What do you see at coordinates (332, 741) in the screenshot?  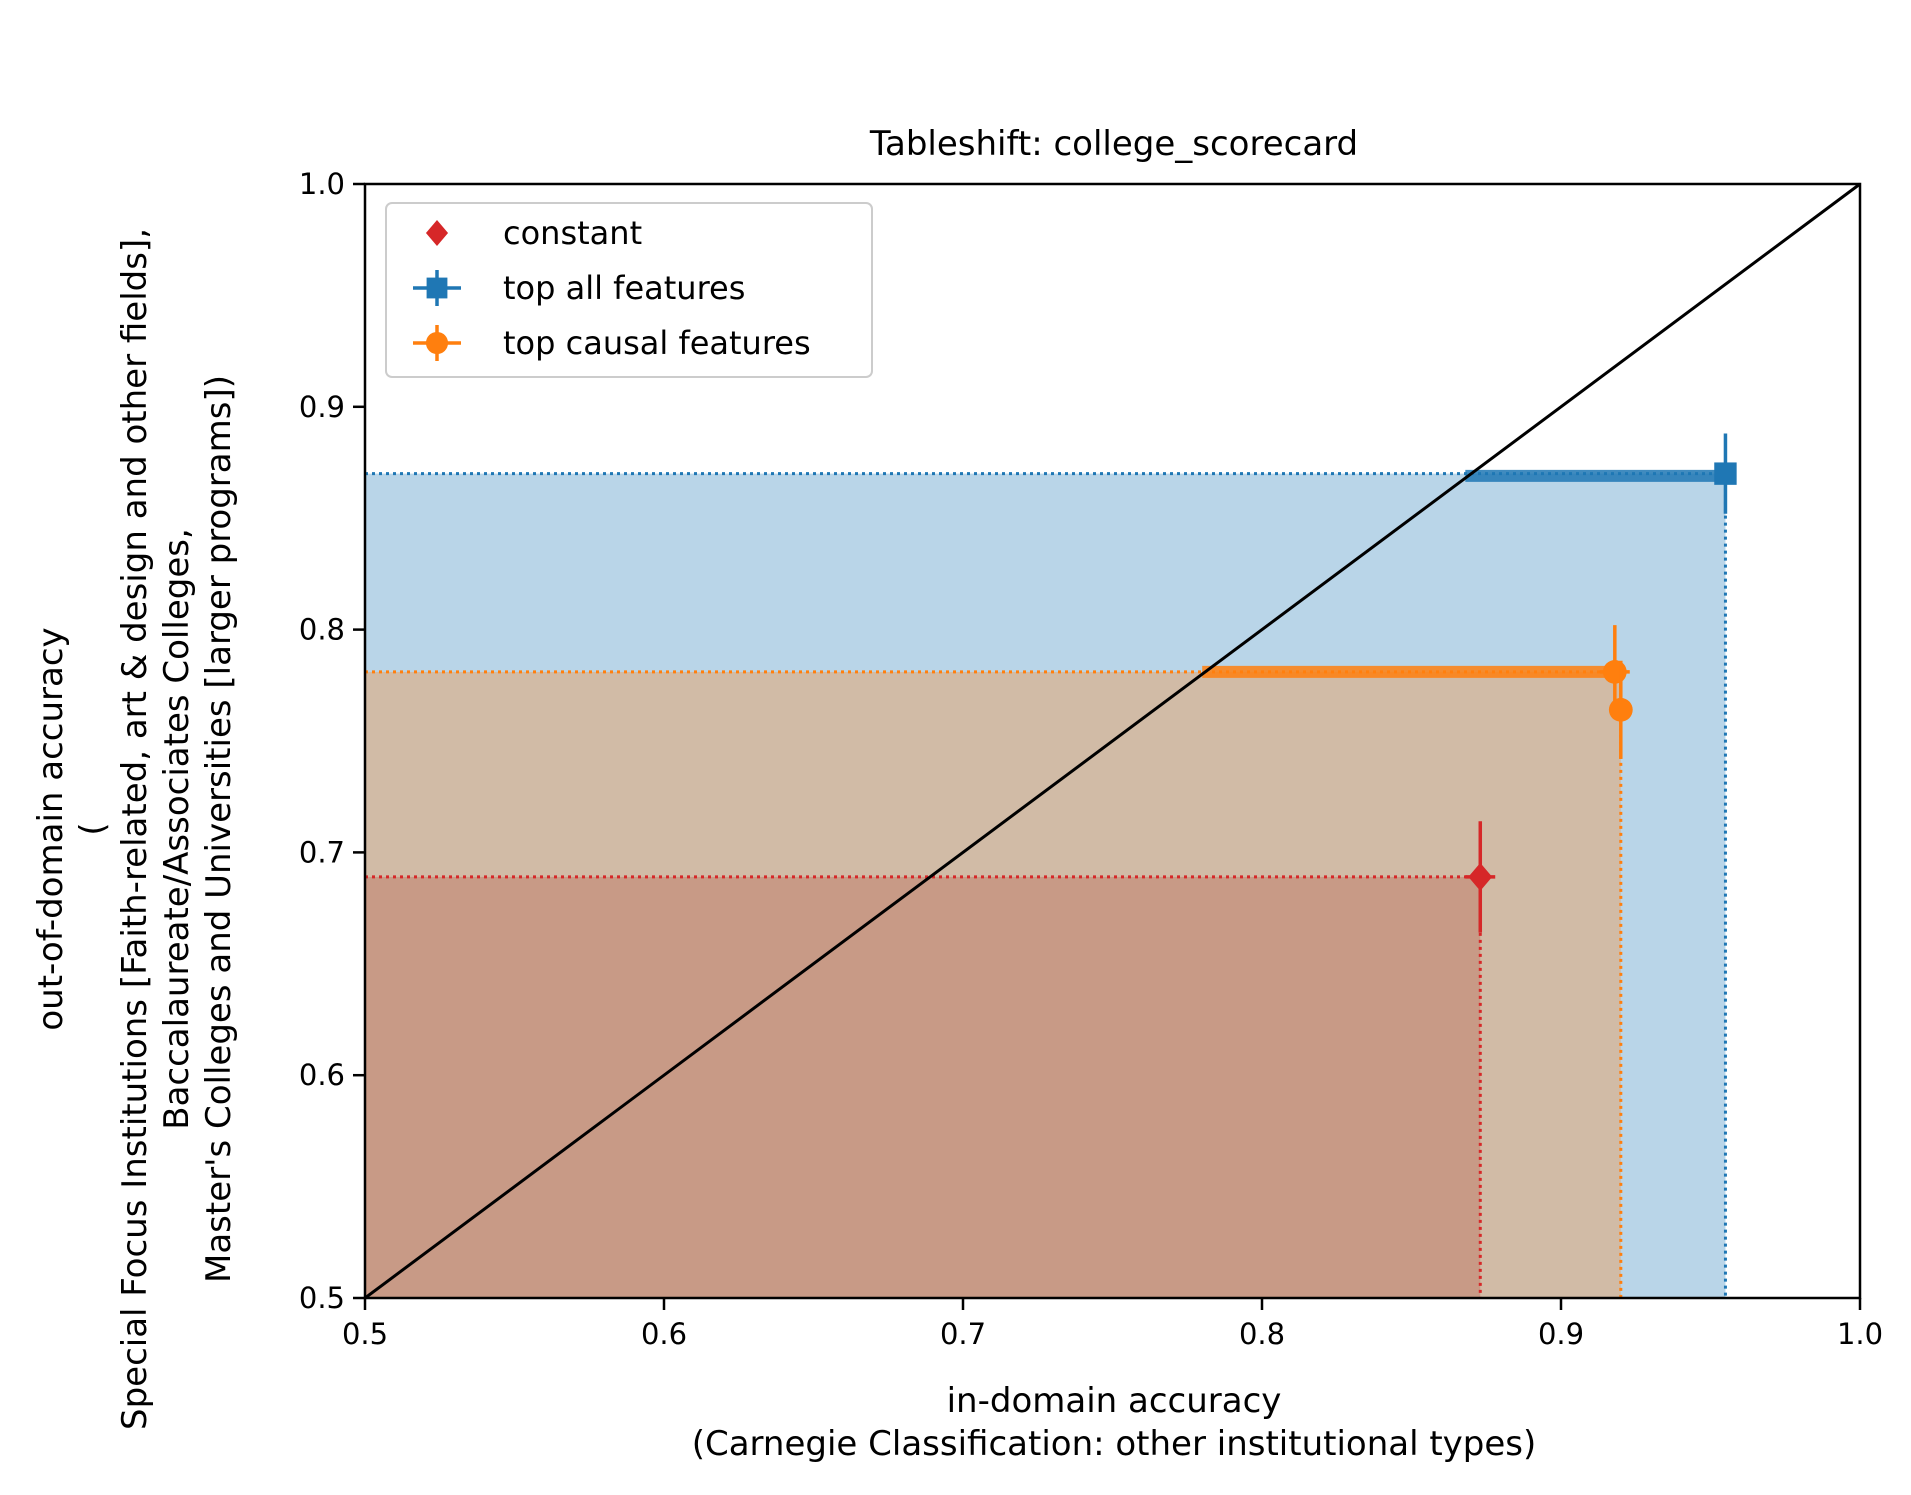 I see `y-axis-ticks: 0.5 0.6 0.7 0.8 0.9 1.0` at bounding box center [332, 741].